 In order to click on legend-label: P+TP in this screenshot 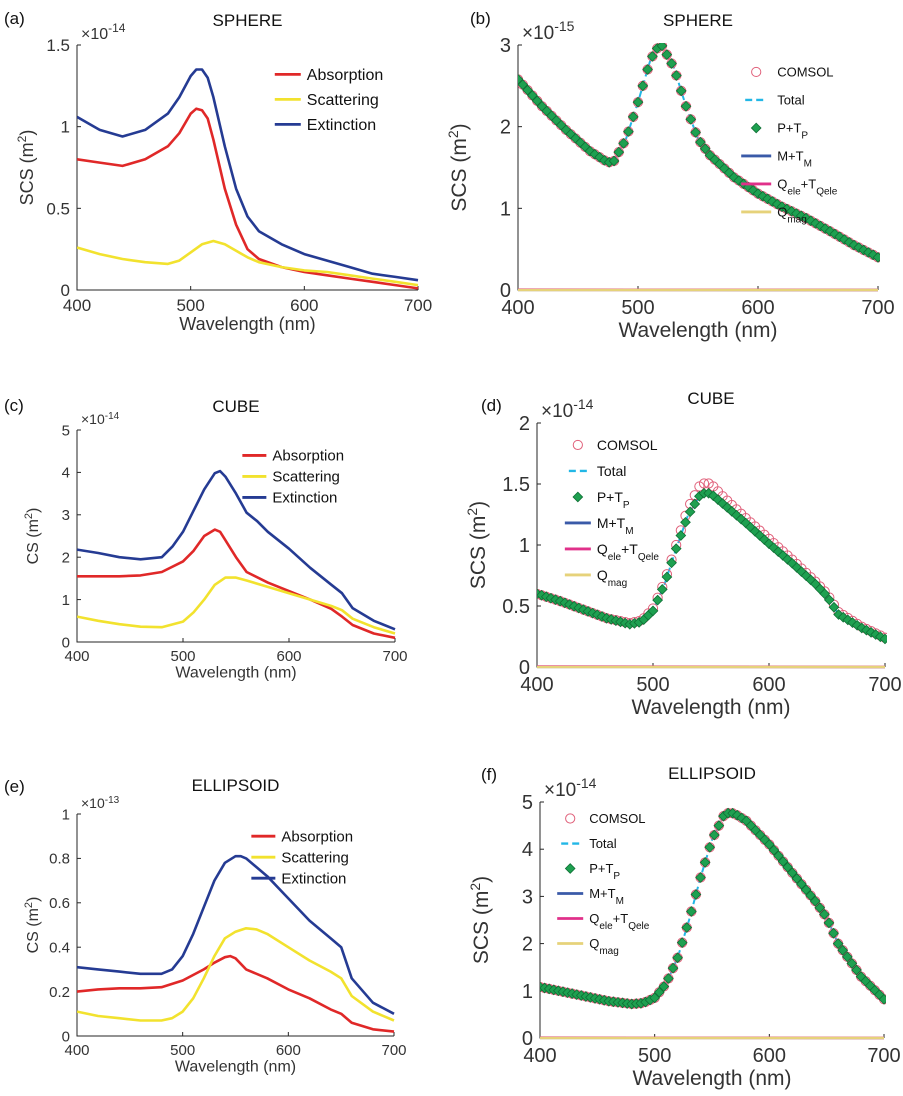, I will do `click(604, 871)`.